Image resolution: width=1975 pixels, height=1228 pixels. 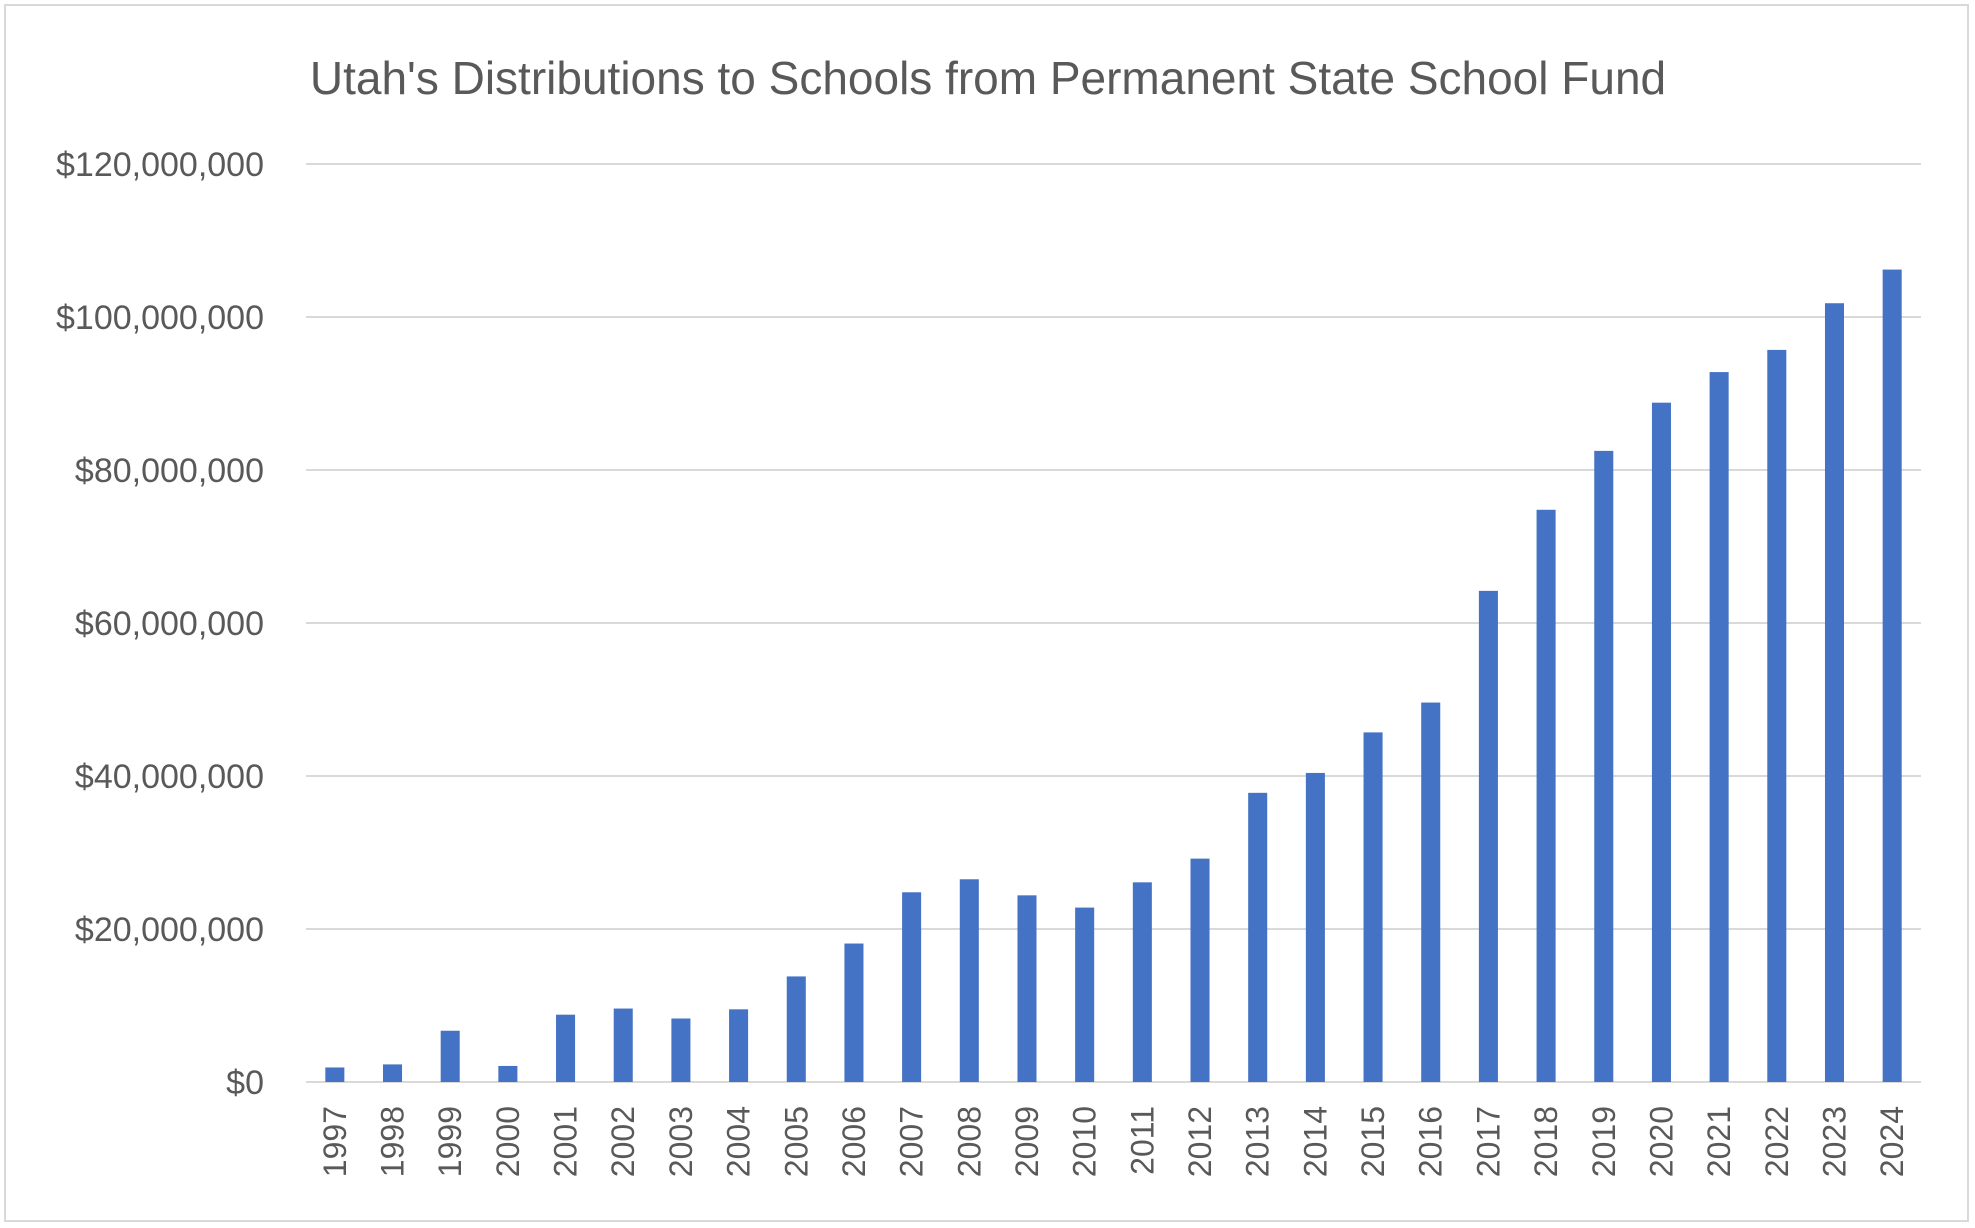 What do you see at coordinates (169, 624) in the screenshot?
I see `y-tick-label: $60,000,000` at bounding box center [169, 624].